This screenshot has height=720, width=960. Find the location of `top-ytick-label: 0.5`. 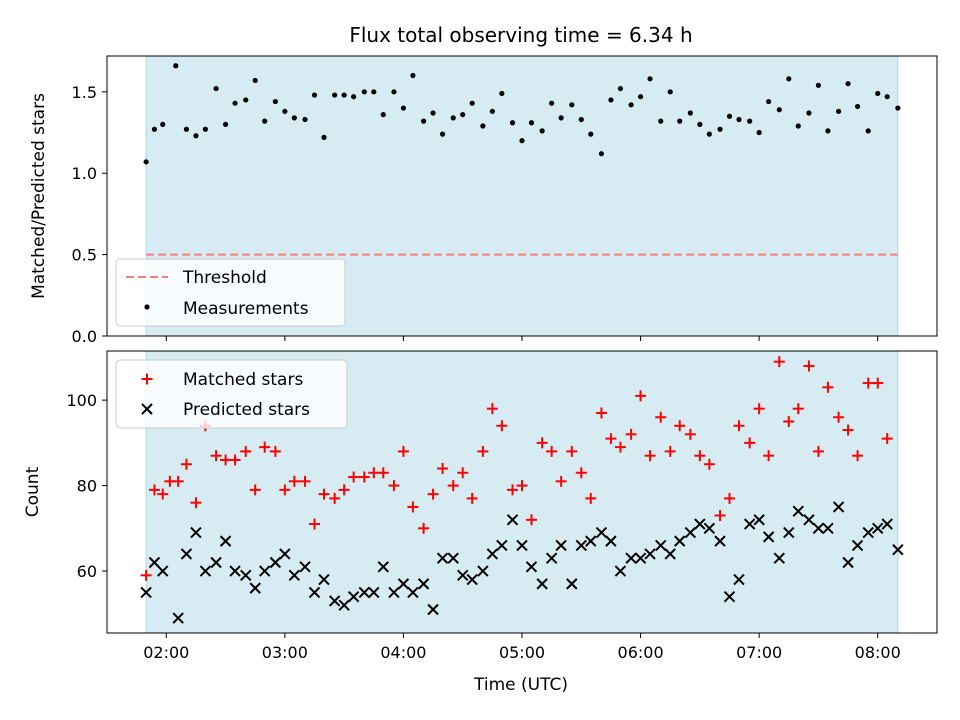

top-ytick-label: 0.5 is located at coordinates (84, 255).